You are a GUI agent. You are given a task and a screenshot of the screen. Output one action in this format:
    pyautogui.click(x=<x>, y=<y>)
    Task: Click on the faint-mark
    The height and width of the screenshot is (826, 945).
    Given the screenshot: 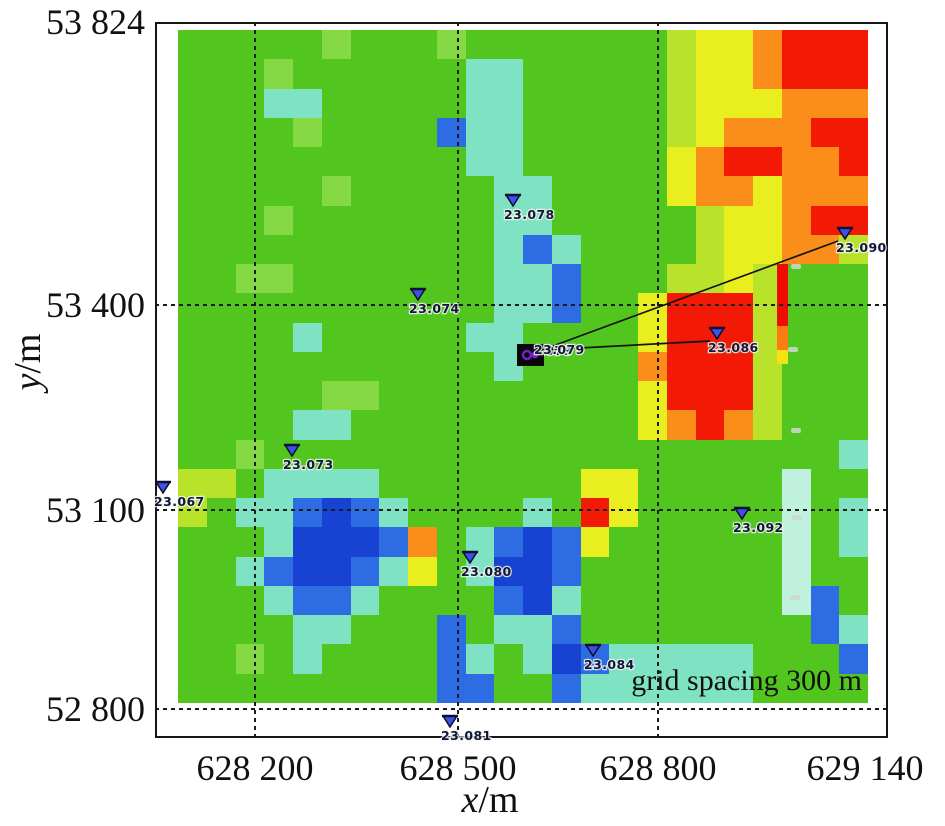 What is the action you would take?
    pyautogui.click(x=796, y=430)
    